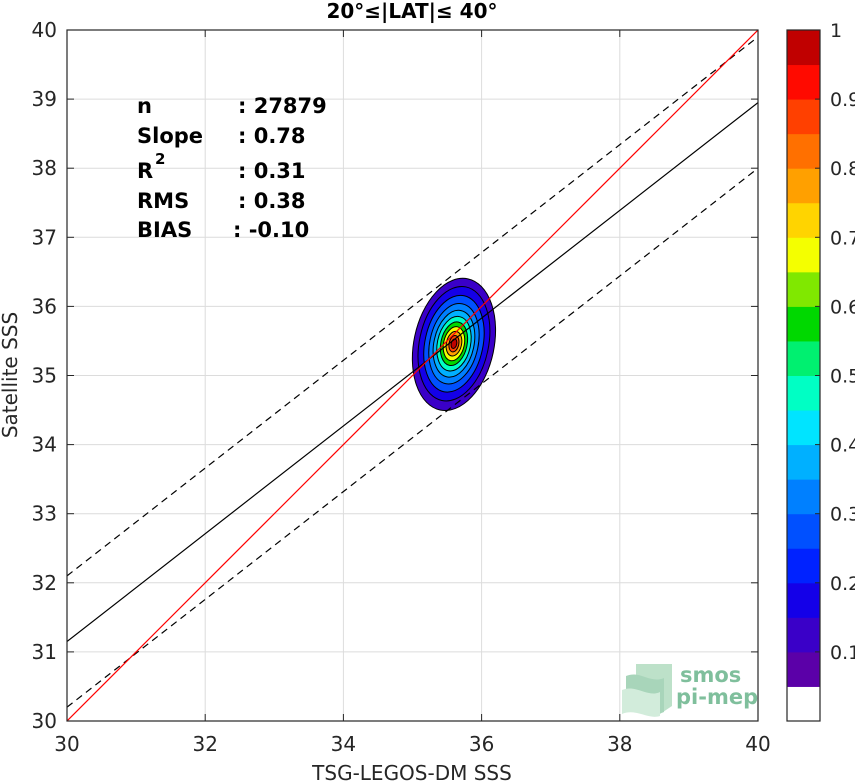 The height and width of the screenshot is (784, 855). I want to click on y-tick-label: 36, so click(44, 306).